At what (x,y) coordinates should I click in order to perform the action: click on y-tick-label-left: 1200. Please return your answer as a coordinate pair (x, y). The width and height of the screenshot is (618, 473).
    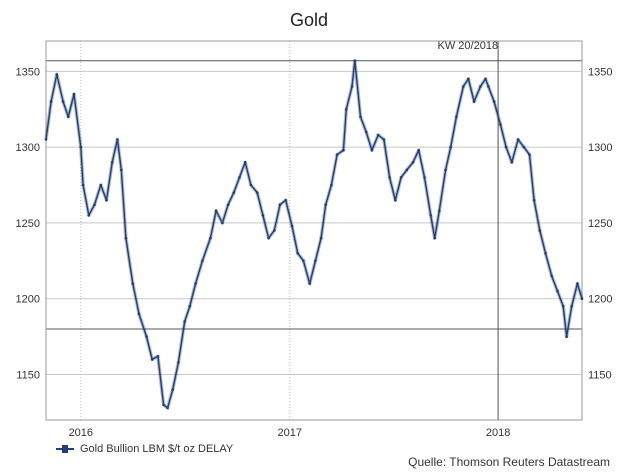
    Looking at the image, I should click on (28, 300).